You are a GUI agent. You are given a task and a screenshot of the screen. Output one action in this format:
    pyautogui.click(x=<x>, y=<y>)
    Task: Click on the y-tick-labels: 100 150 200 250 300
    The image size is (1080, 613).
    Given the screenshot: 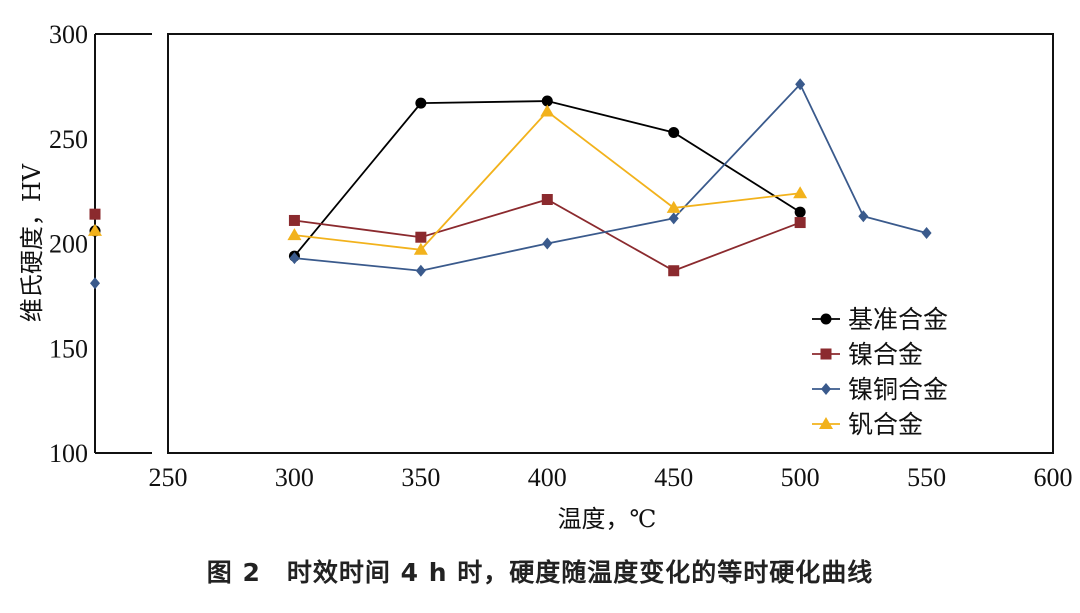 What is the action you would take?
    pyautogui.click(x=68, y=244)
    